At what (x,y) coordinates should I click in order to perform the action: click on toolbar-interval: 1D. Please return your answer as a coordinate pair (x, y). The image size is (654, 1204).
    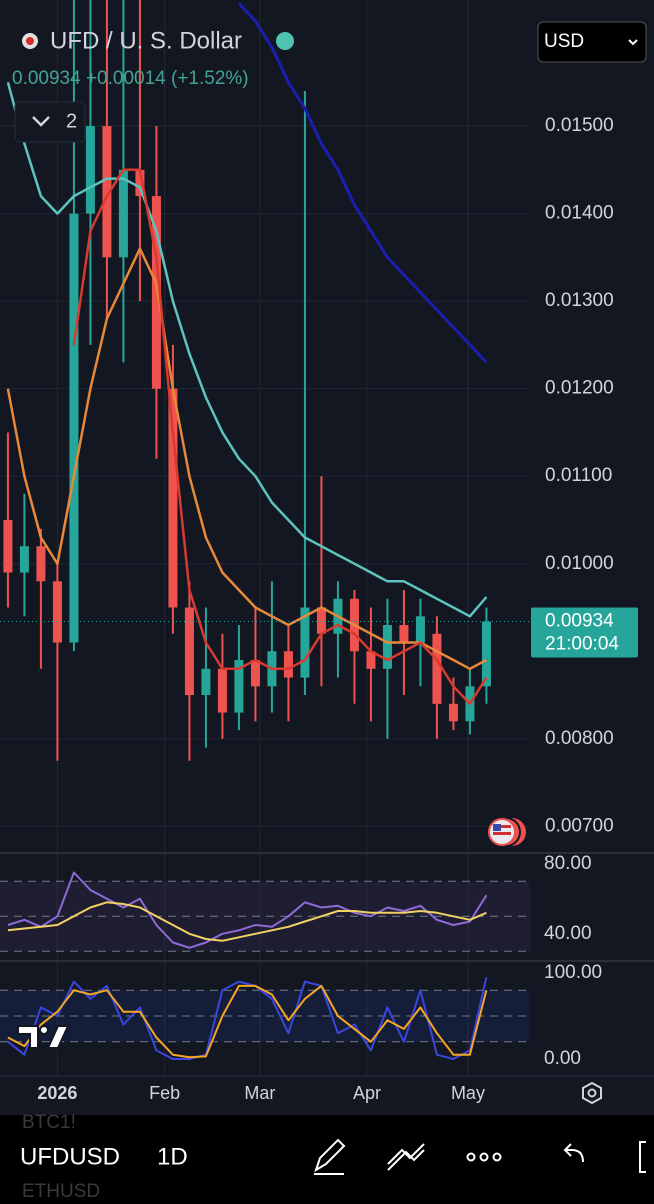
    Looking at the image, I should click on (172, 1156).